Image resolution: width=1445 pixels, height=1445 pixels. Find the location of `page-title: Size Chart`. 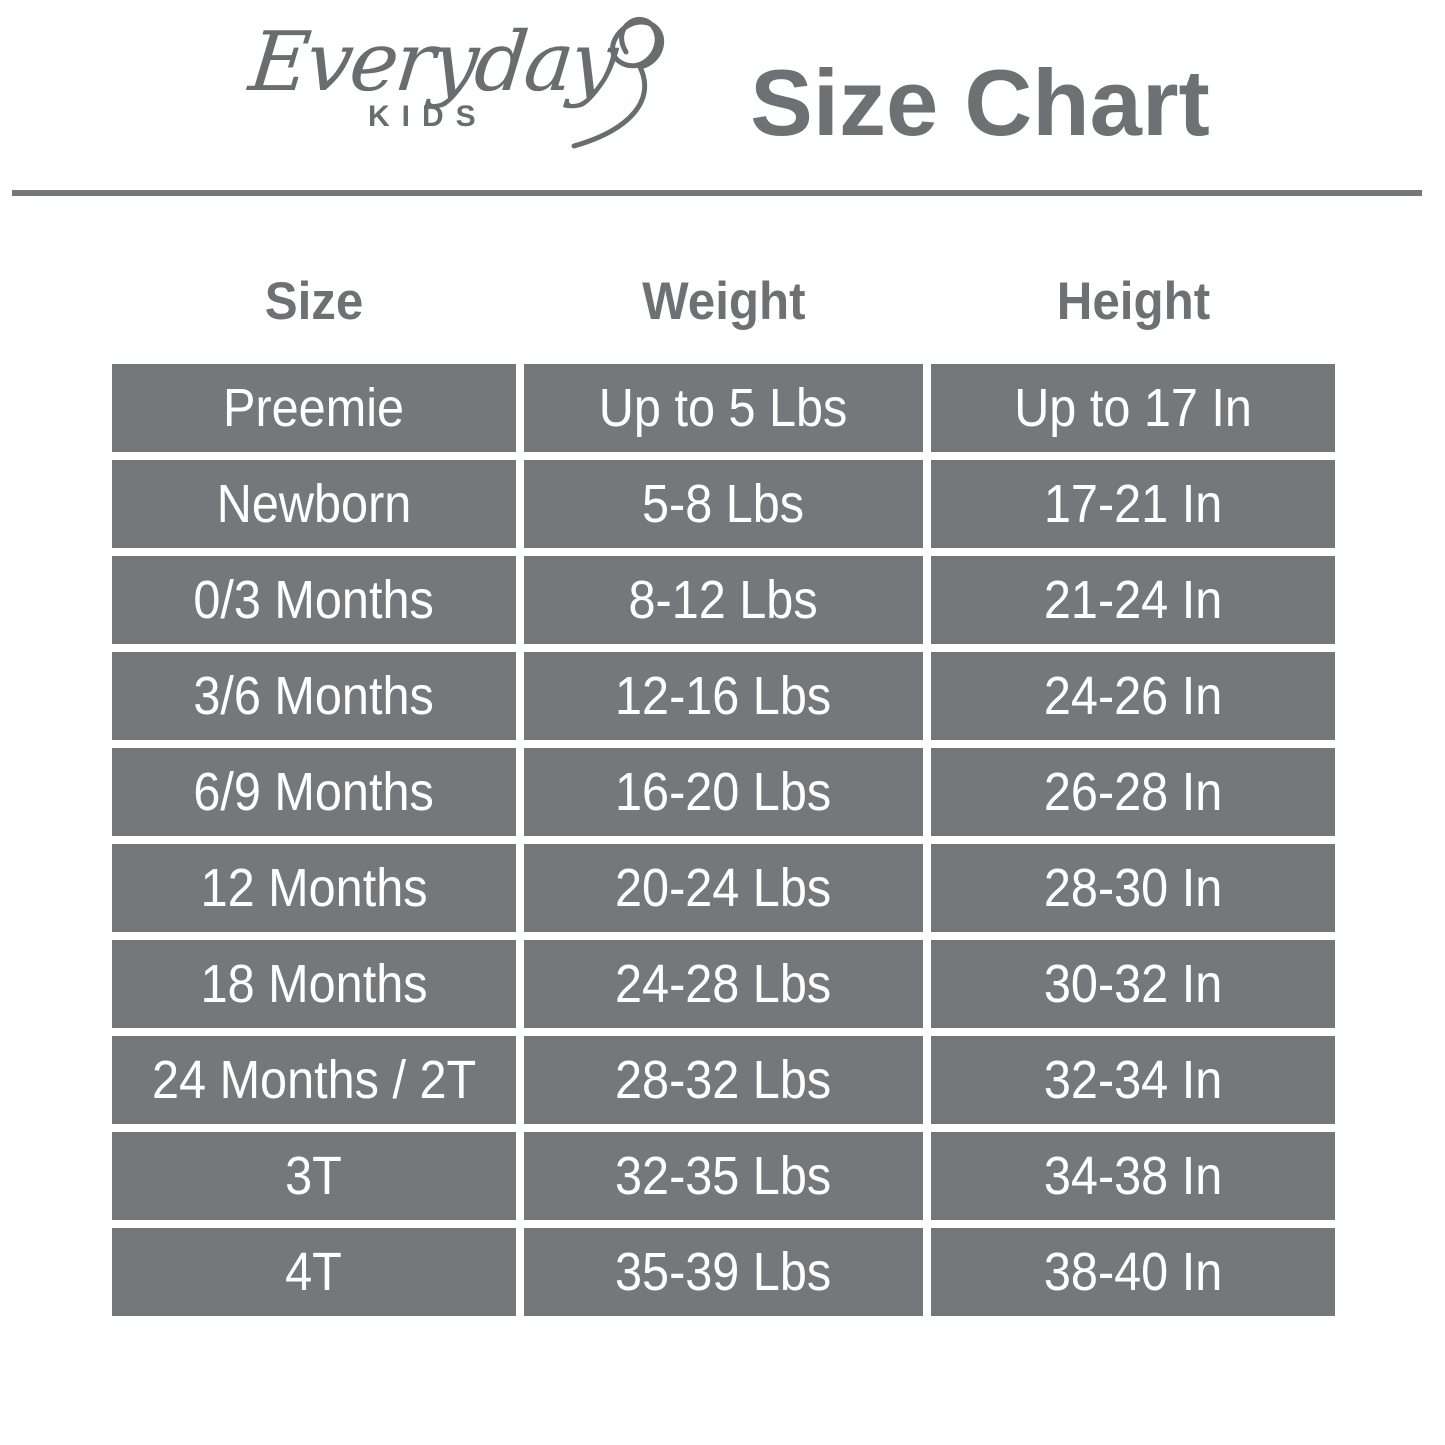

page-title: Size Chart is located at coordinates (980, 102).